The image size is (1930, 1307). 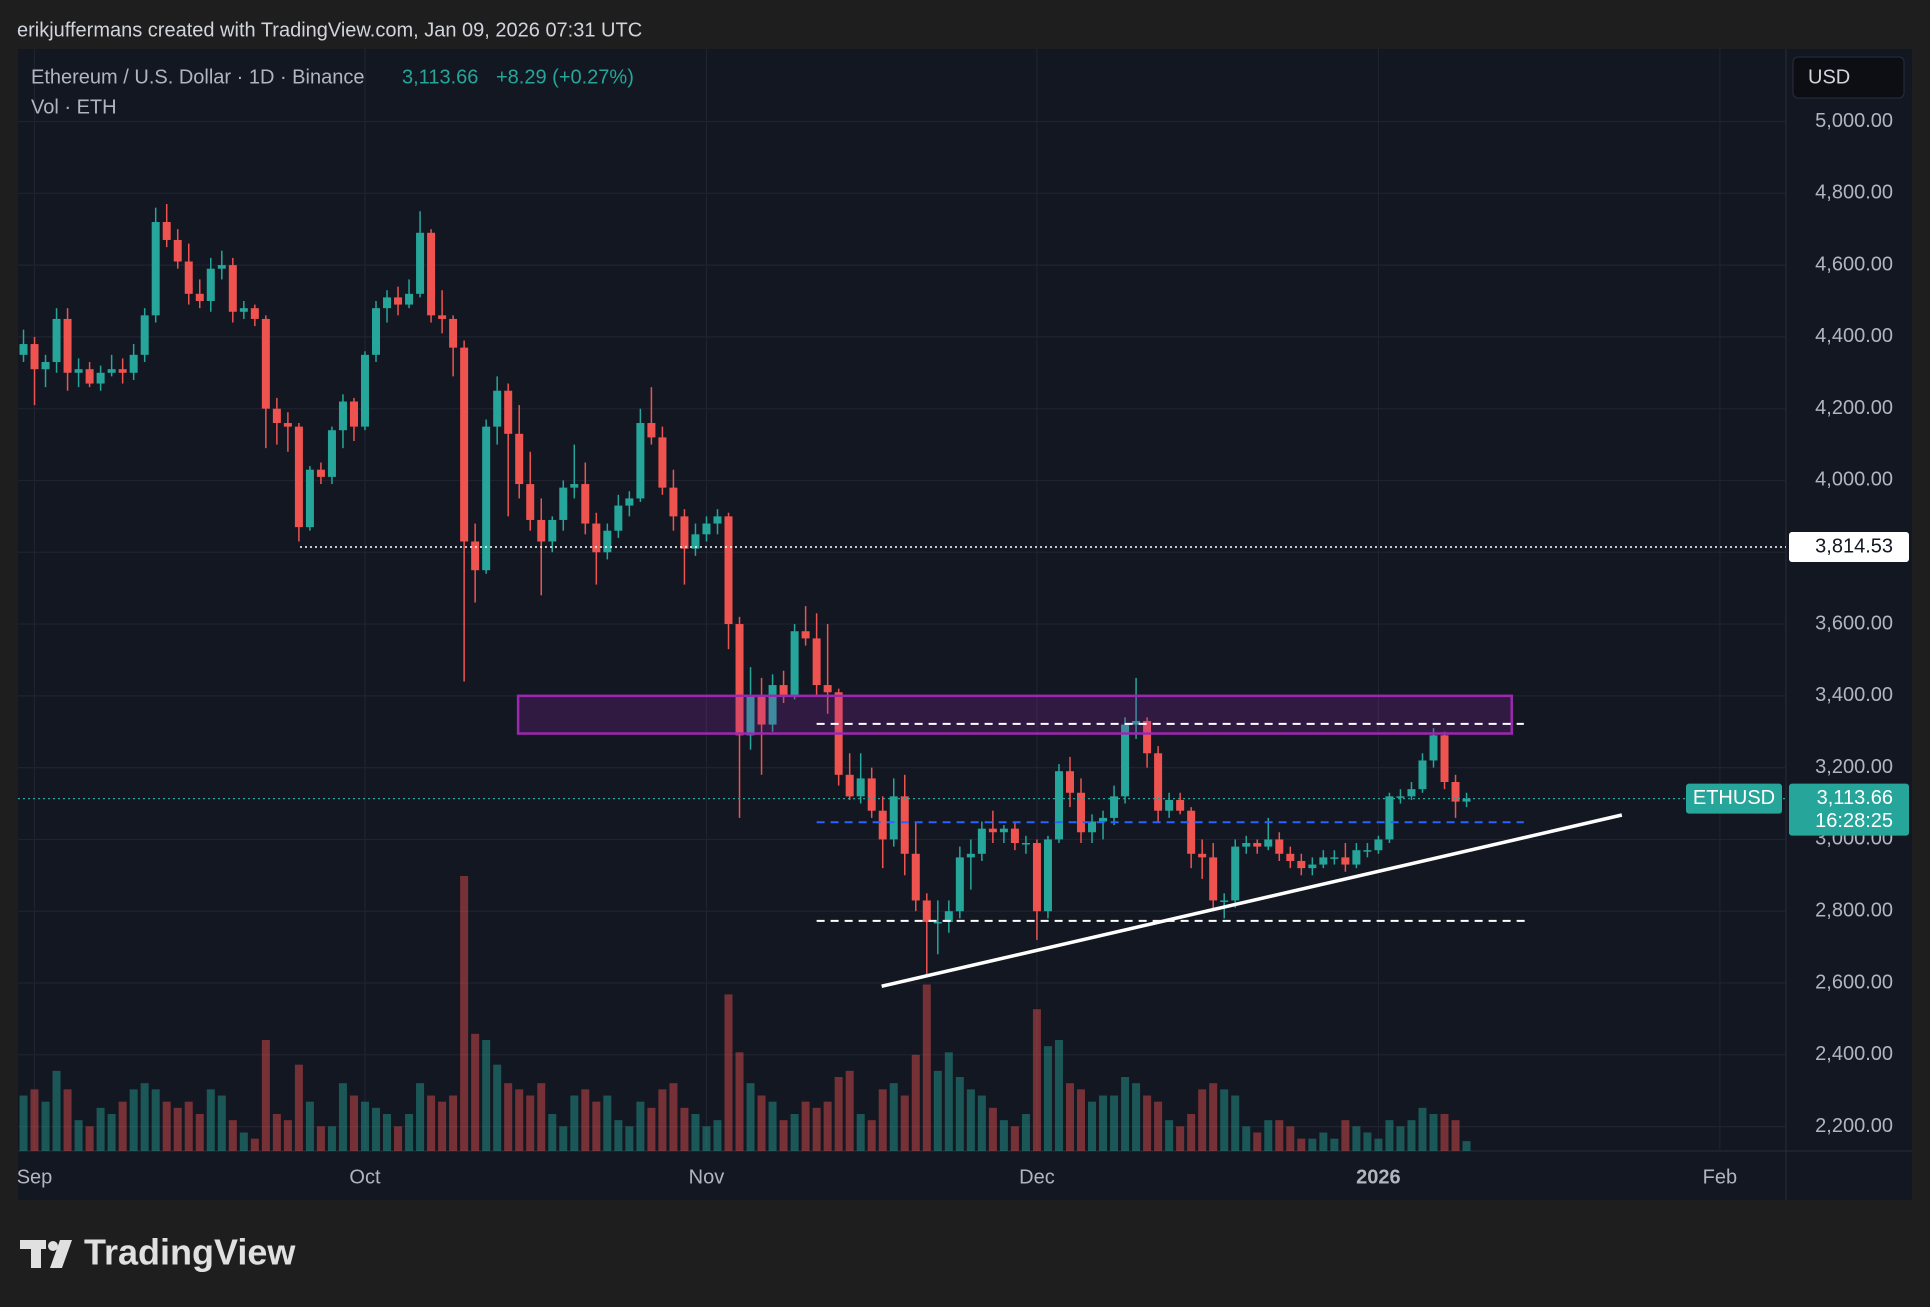 What do you see at coordinates (61, 1254) in the screenshot?
I see `logo-part` at bounding box center [61, 1254].